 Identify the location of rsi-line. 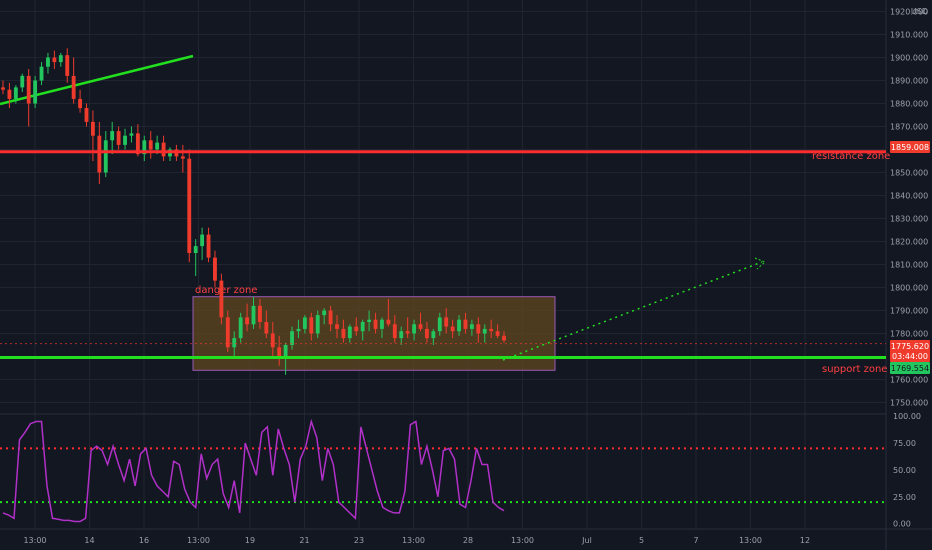
(253, 470).